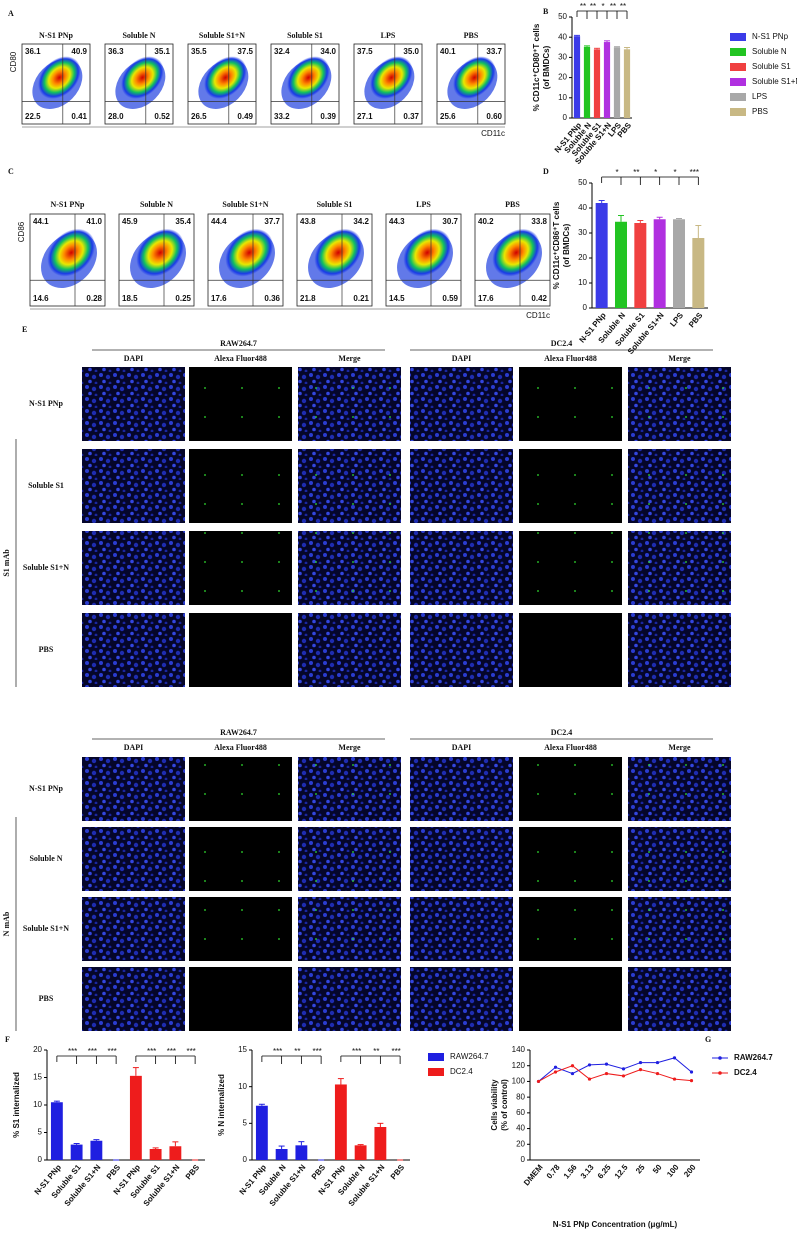 This screenshot has height=1240, width=797. I want to click on panel-label: D, so click(546, 171).